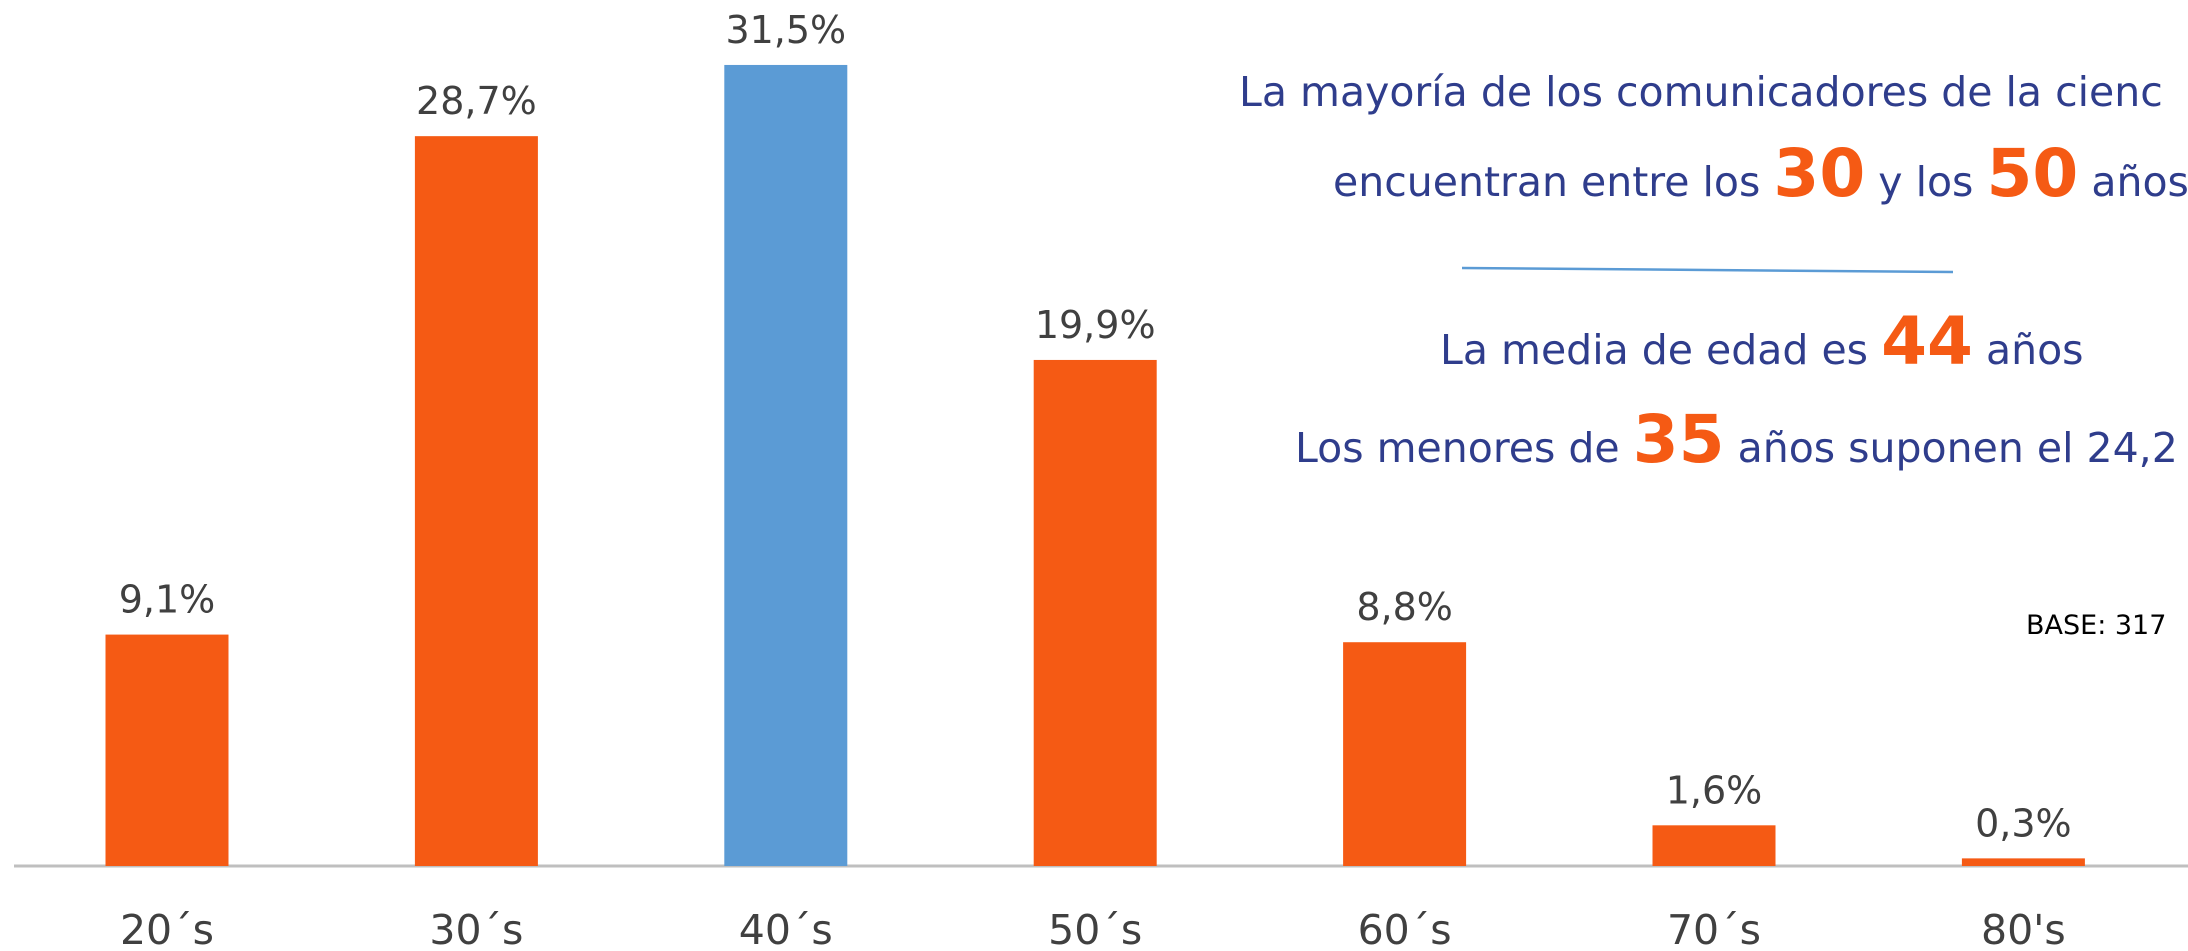 The height and width of the screenshot is (951, 2188). What do you see at coordinates (1679, 439) in the screenshot?
I see `highlight-number: 35` at bounding box center [1679, 439].